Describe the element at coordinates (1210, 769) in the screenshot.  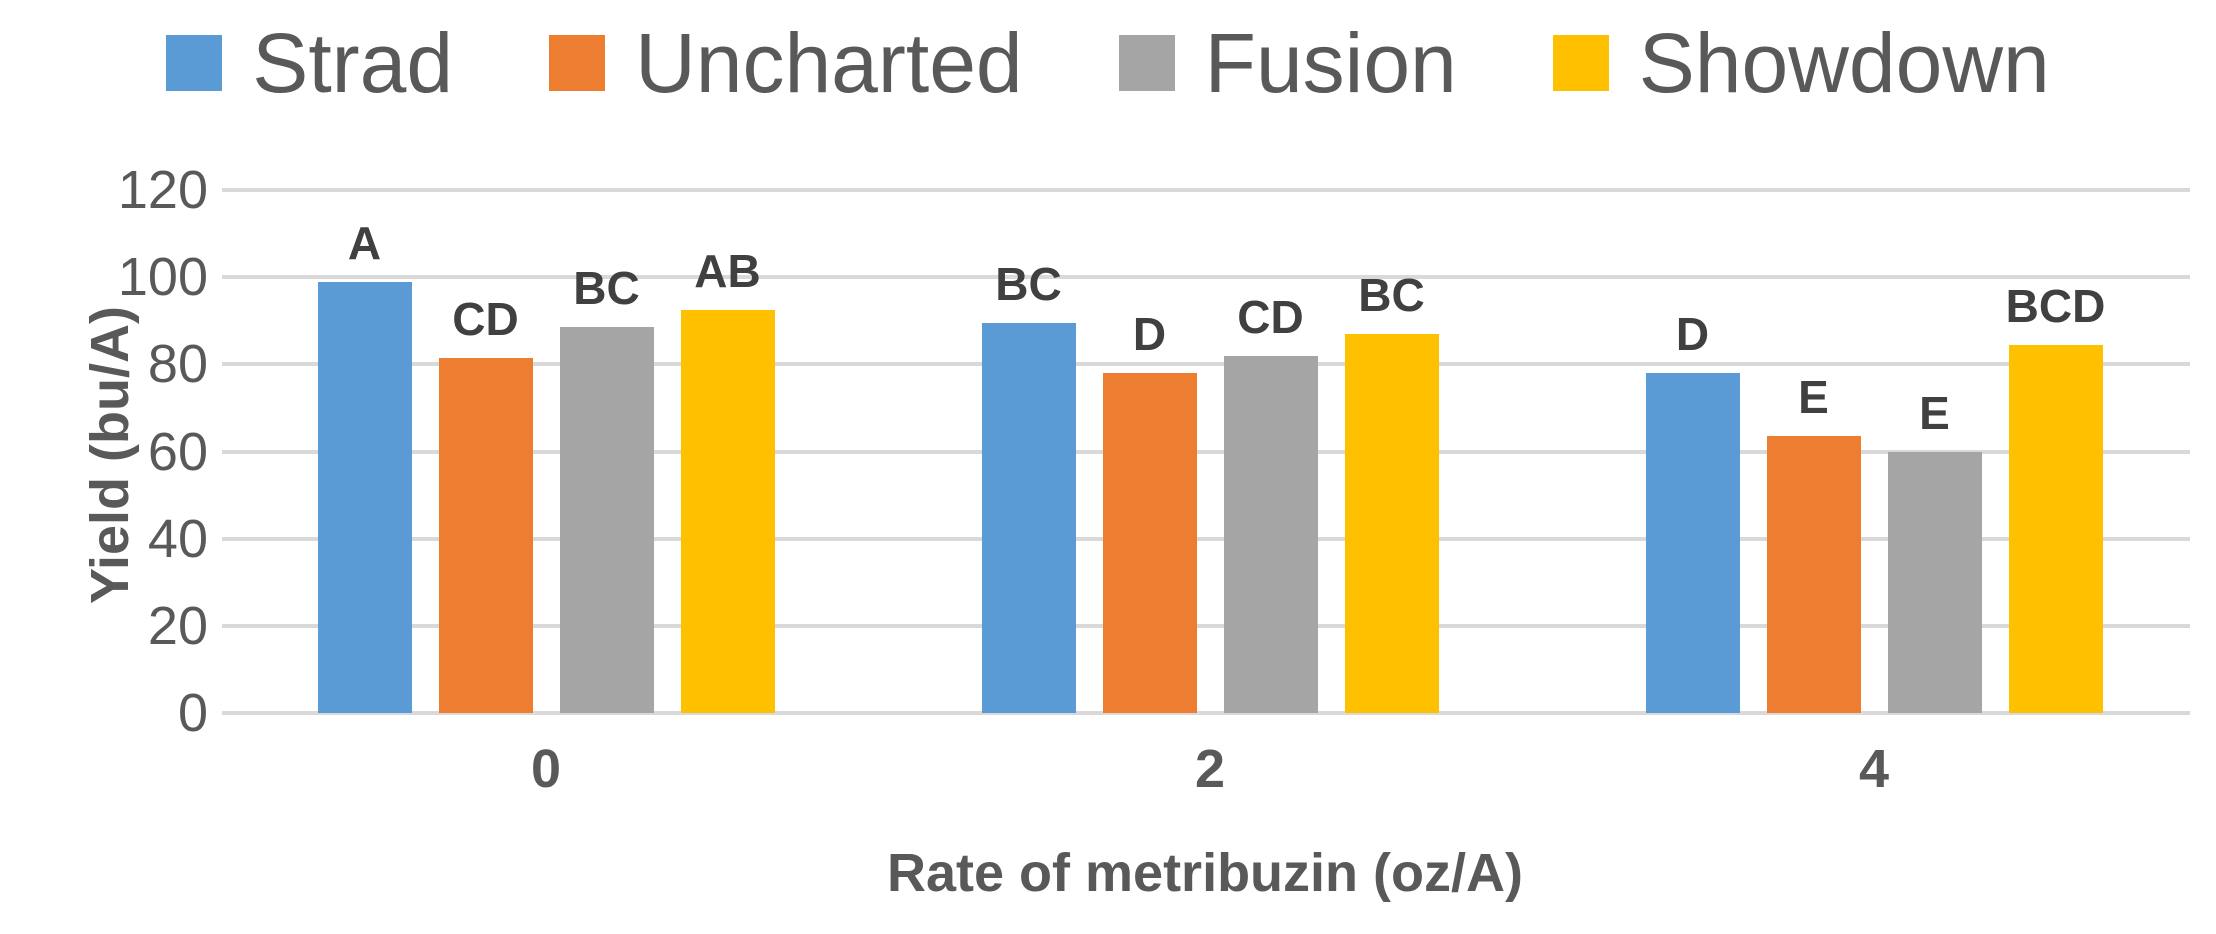
I see `x-category-label-2: 2` at that location.